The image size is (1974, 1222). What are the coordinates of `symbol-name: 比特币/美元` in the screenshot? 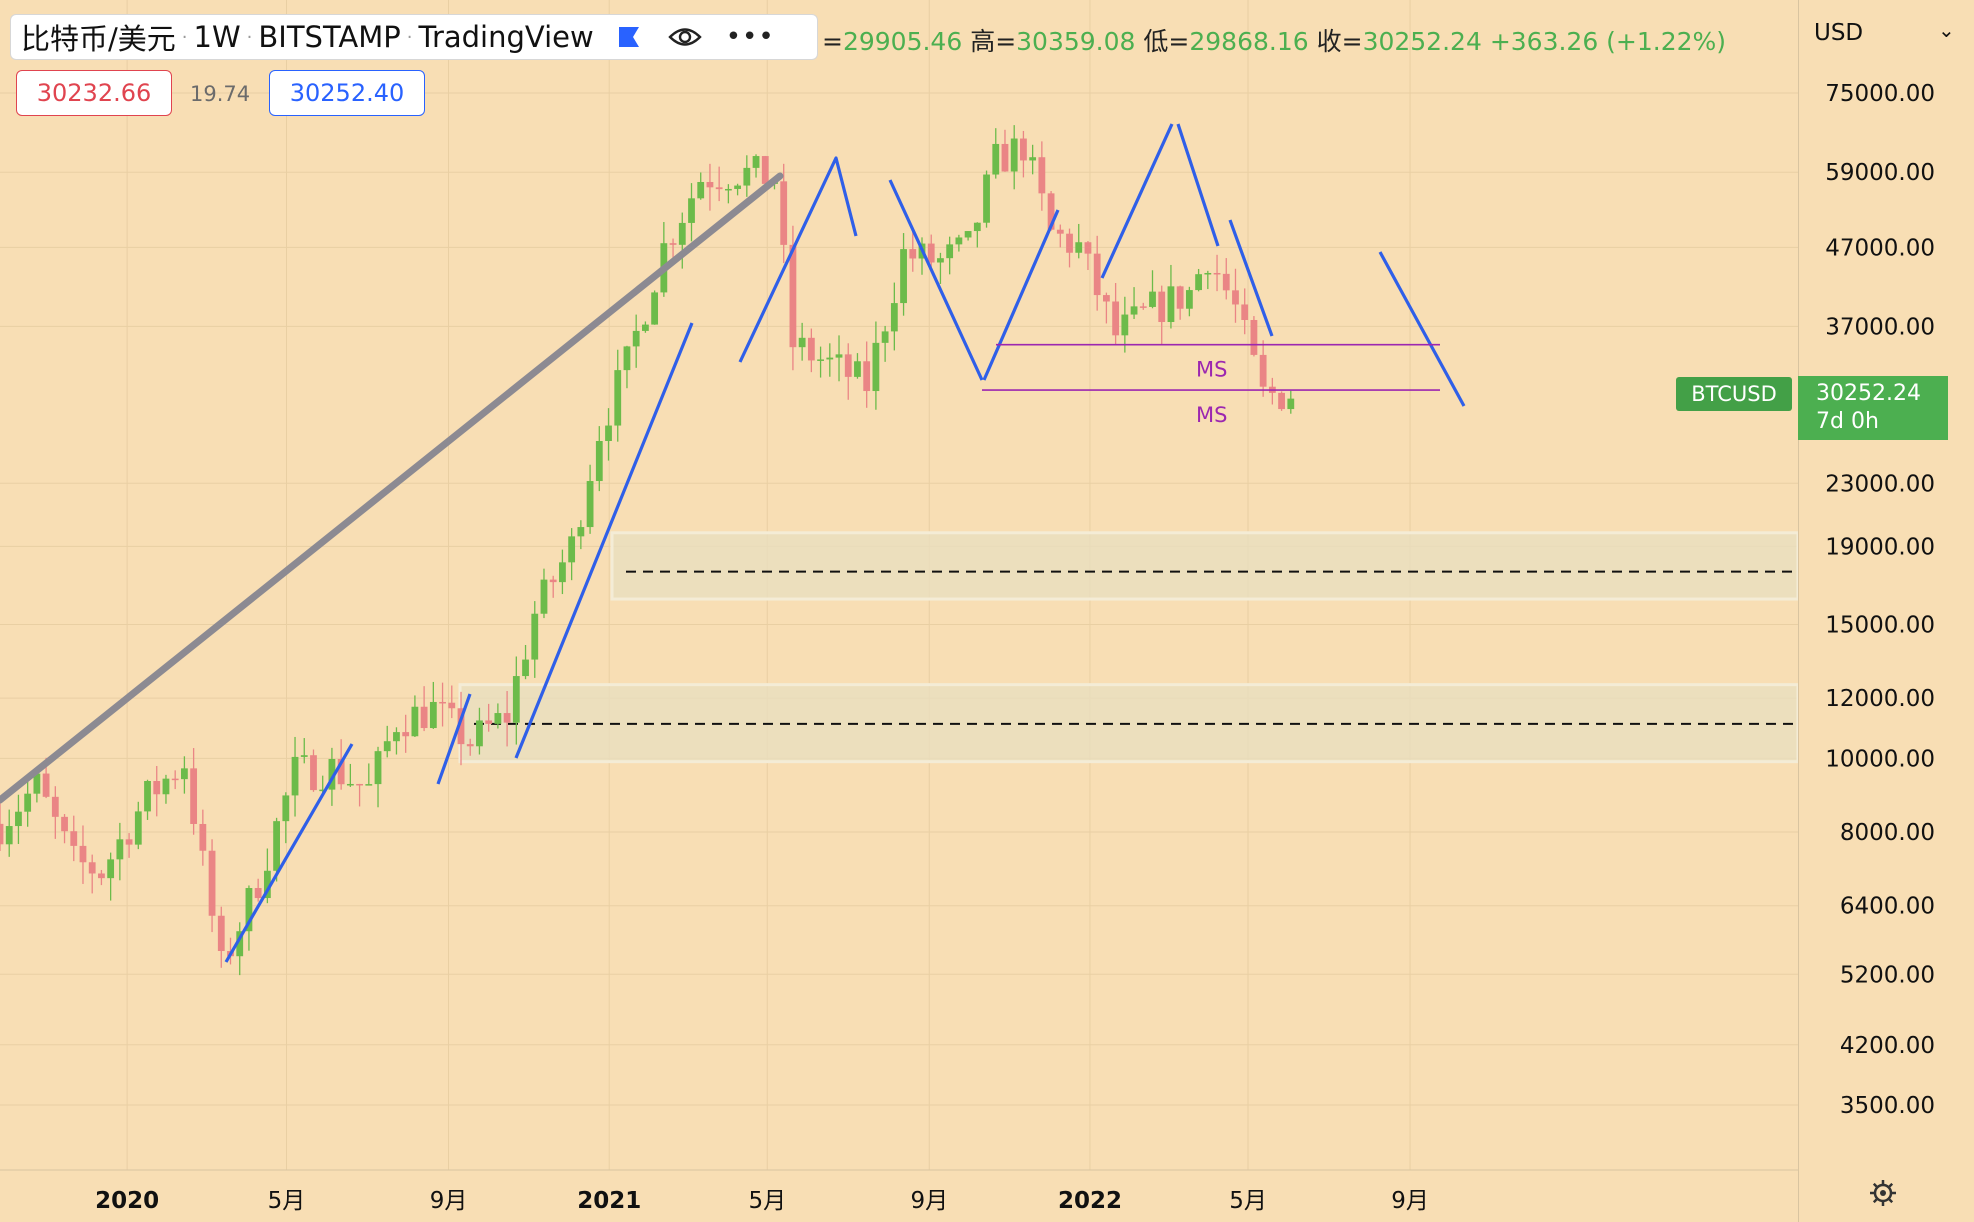 It's located at (98, 39).